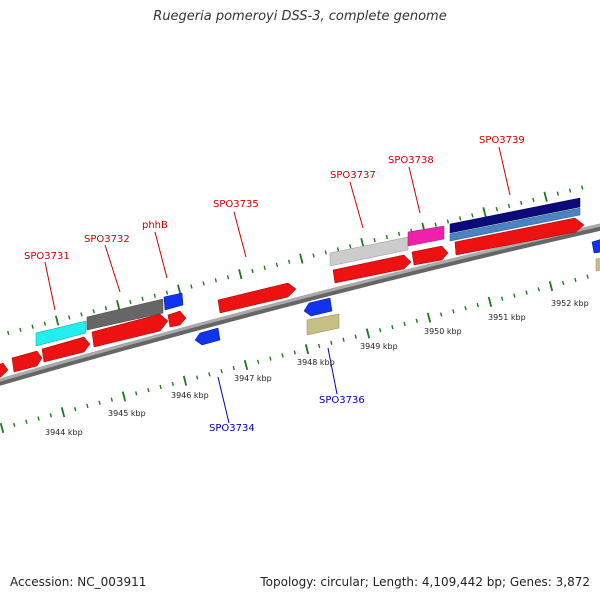 The image size is (600, 600). I want to click on scale-label: 3951 kbp, so click(507, 317).